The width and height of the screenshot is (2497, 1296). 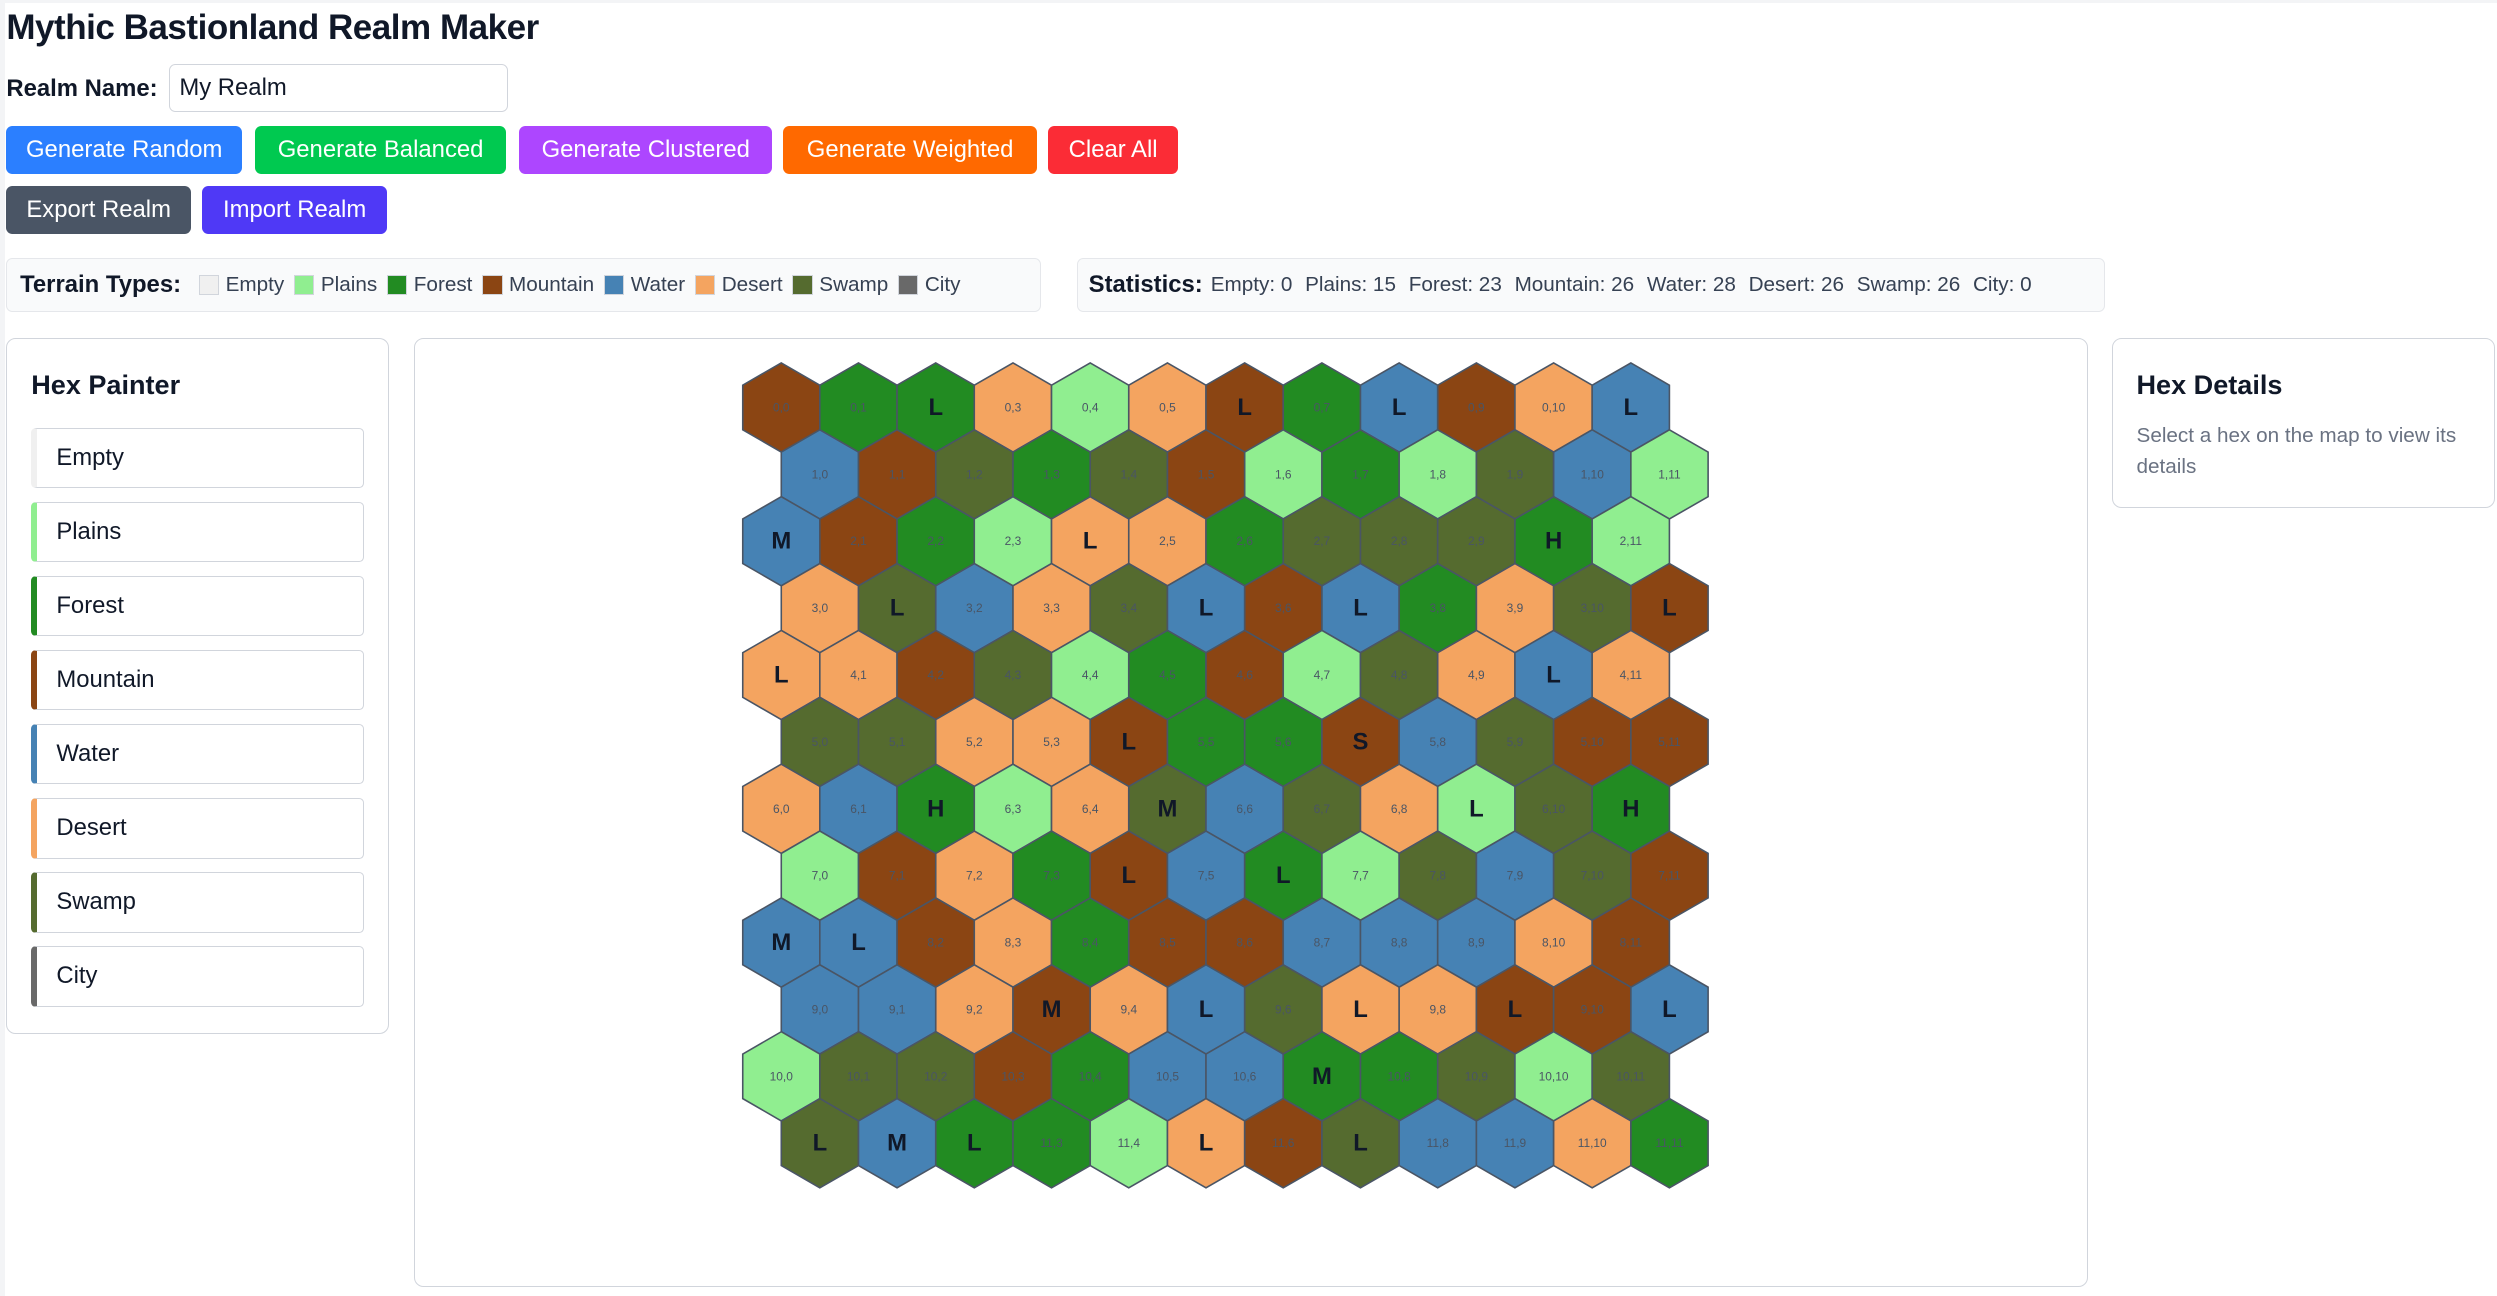 I want to click on hex-coordinate: 8,9, so click(x=1476, y=942).